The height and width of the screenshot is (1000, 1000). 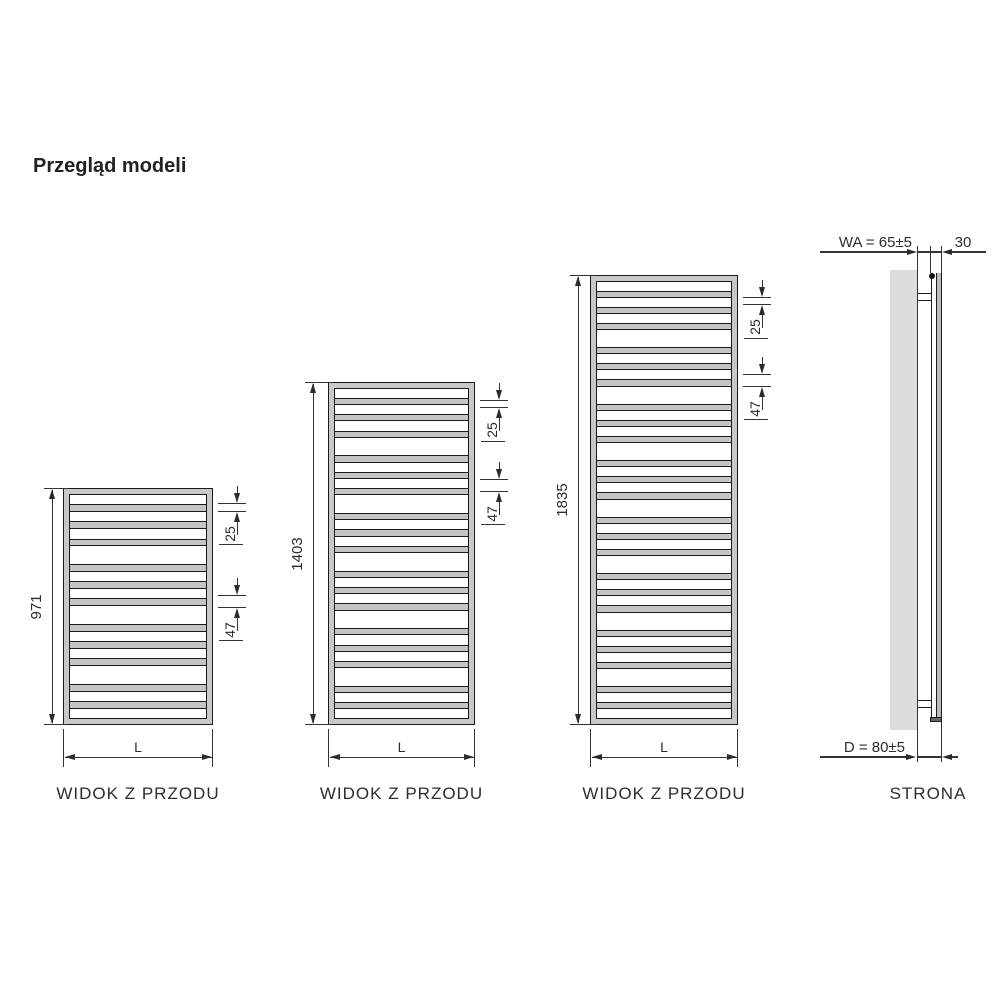 What do you see at coordinates (499, 474) in the screenshot?
I see `tube-gap-large-dim-arrow-down` at bounding box center [499, 474].